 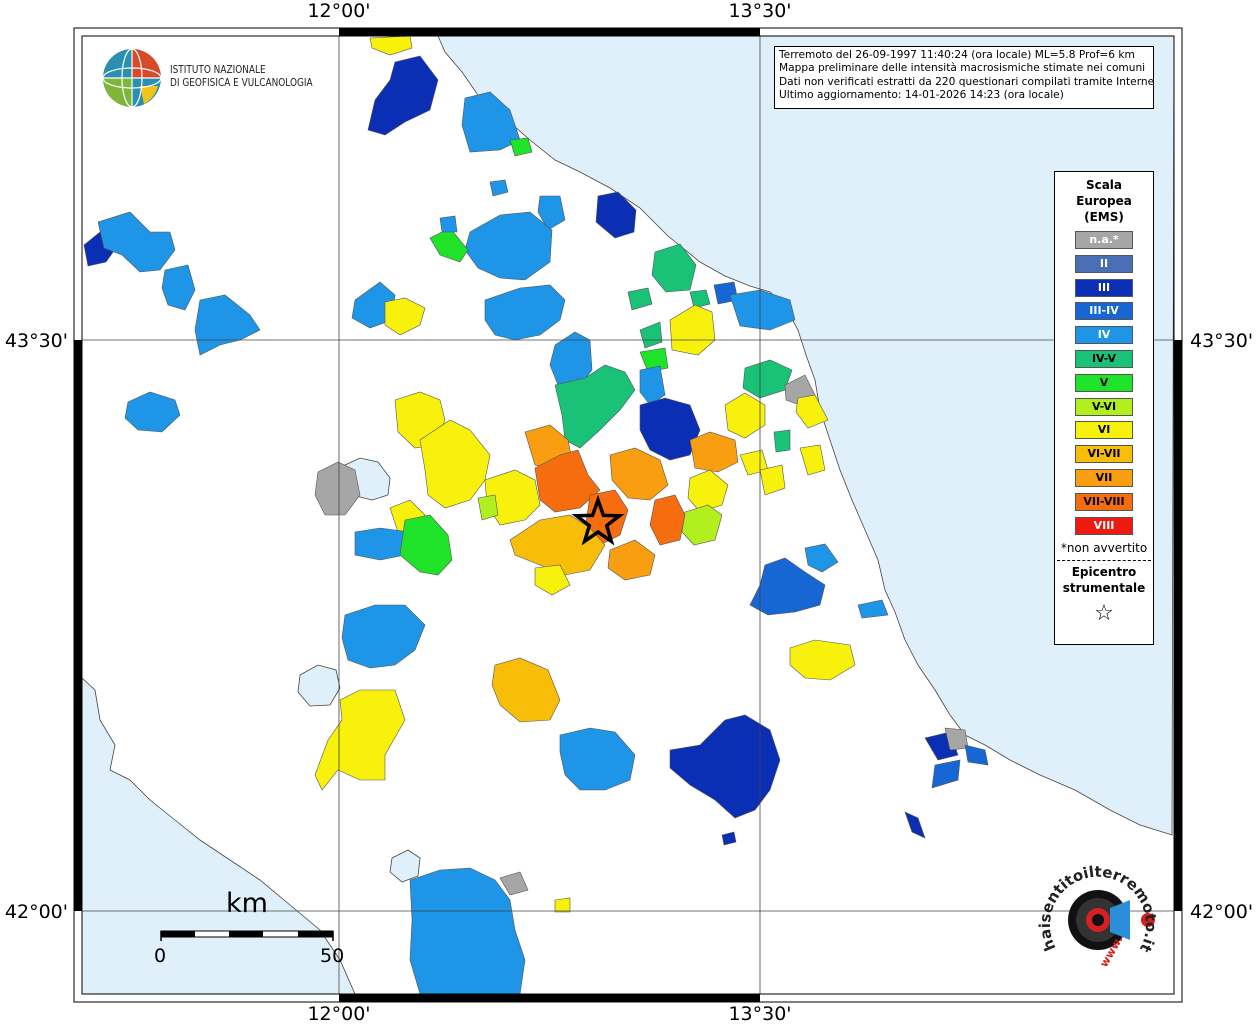 I want to click on haisentito-logo: haisentitoilterremoto.it www., so click(x=1098, y=920).